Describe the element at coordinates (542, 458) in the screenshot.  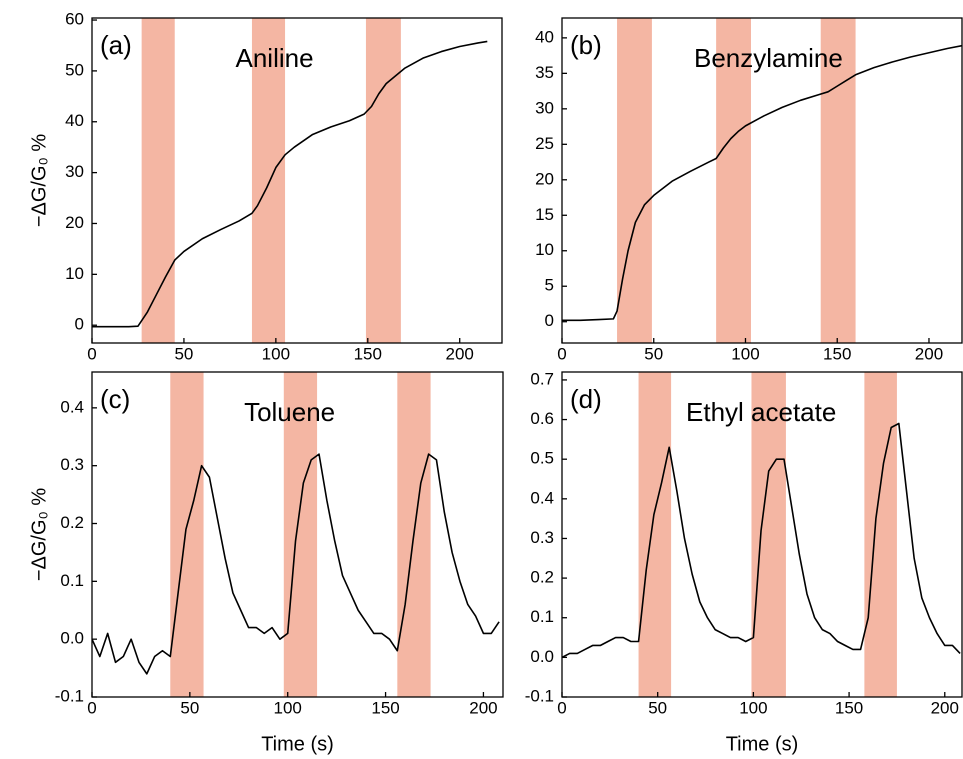
I see `y-tick-label: 0.5` at that location.